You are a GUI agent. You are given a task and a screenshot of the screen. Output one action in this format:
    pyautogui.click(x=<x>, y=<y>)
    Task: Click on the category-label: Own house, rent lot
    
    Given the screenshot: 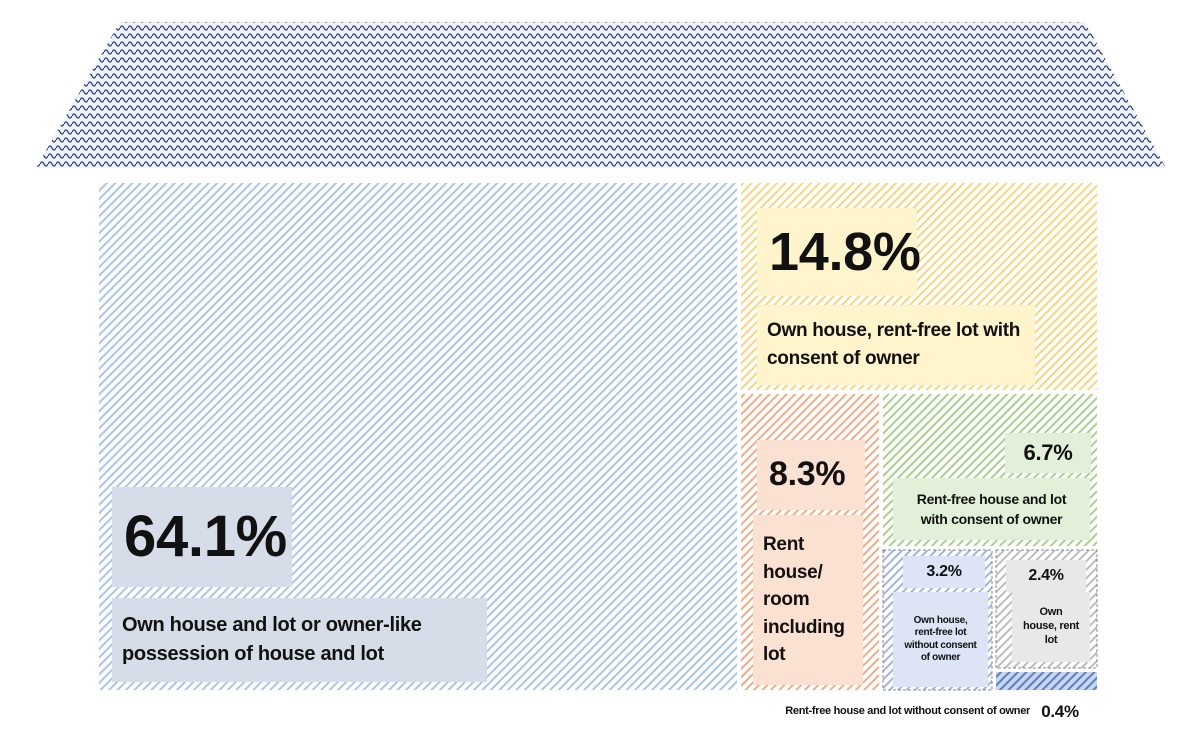 What is the action you would take?
    pyautogui.click(x=1051, y=627)
    